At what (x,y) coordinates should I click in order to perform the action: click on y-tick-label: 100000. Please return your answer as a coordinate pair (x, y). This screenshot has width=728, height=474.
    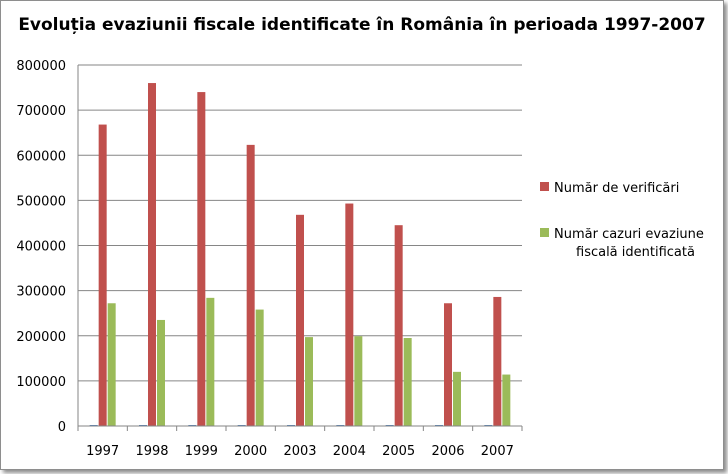
    Looking at the image, I should click on (41, 382).